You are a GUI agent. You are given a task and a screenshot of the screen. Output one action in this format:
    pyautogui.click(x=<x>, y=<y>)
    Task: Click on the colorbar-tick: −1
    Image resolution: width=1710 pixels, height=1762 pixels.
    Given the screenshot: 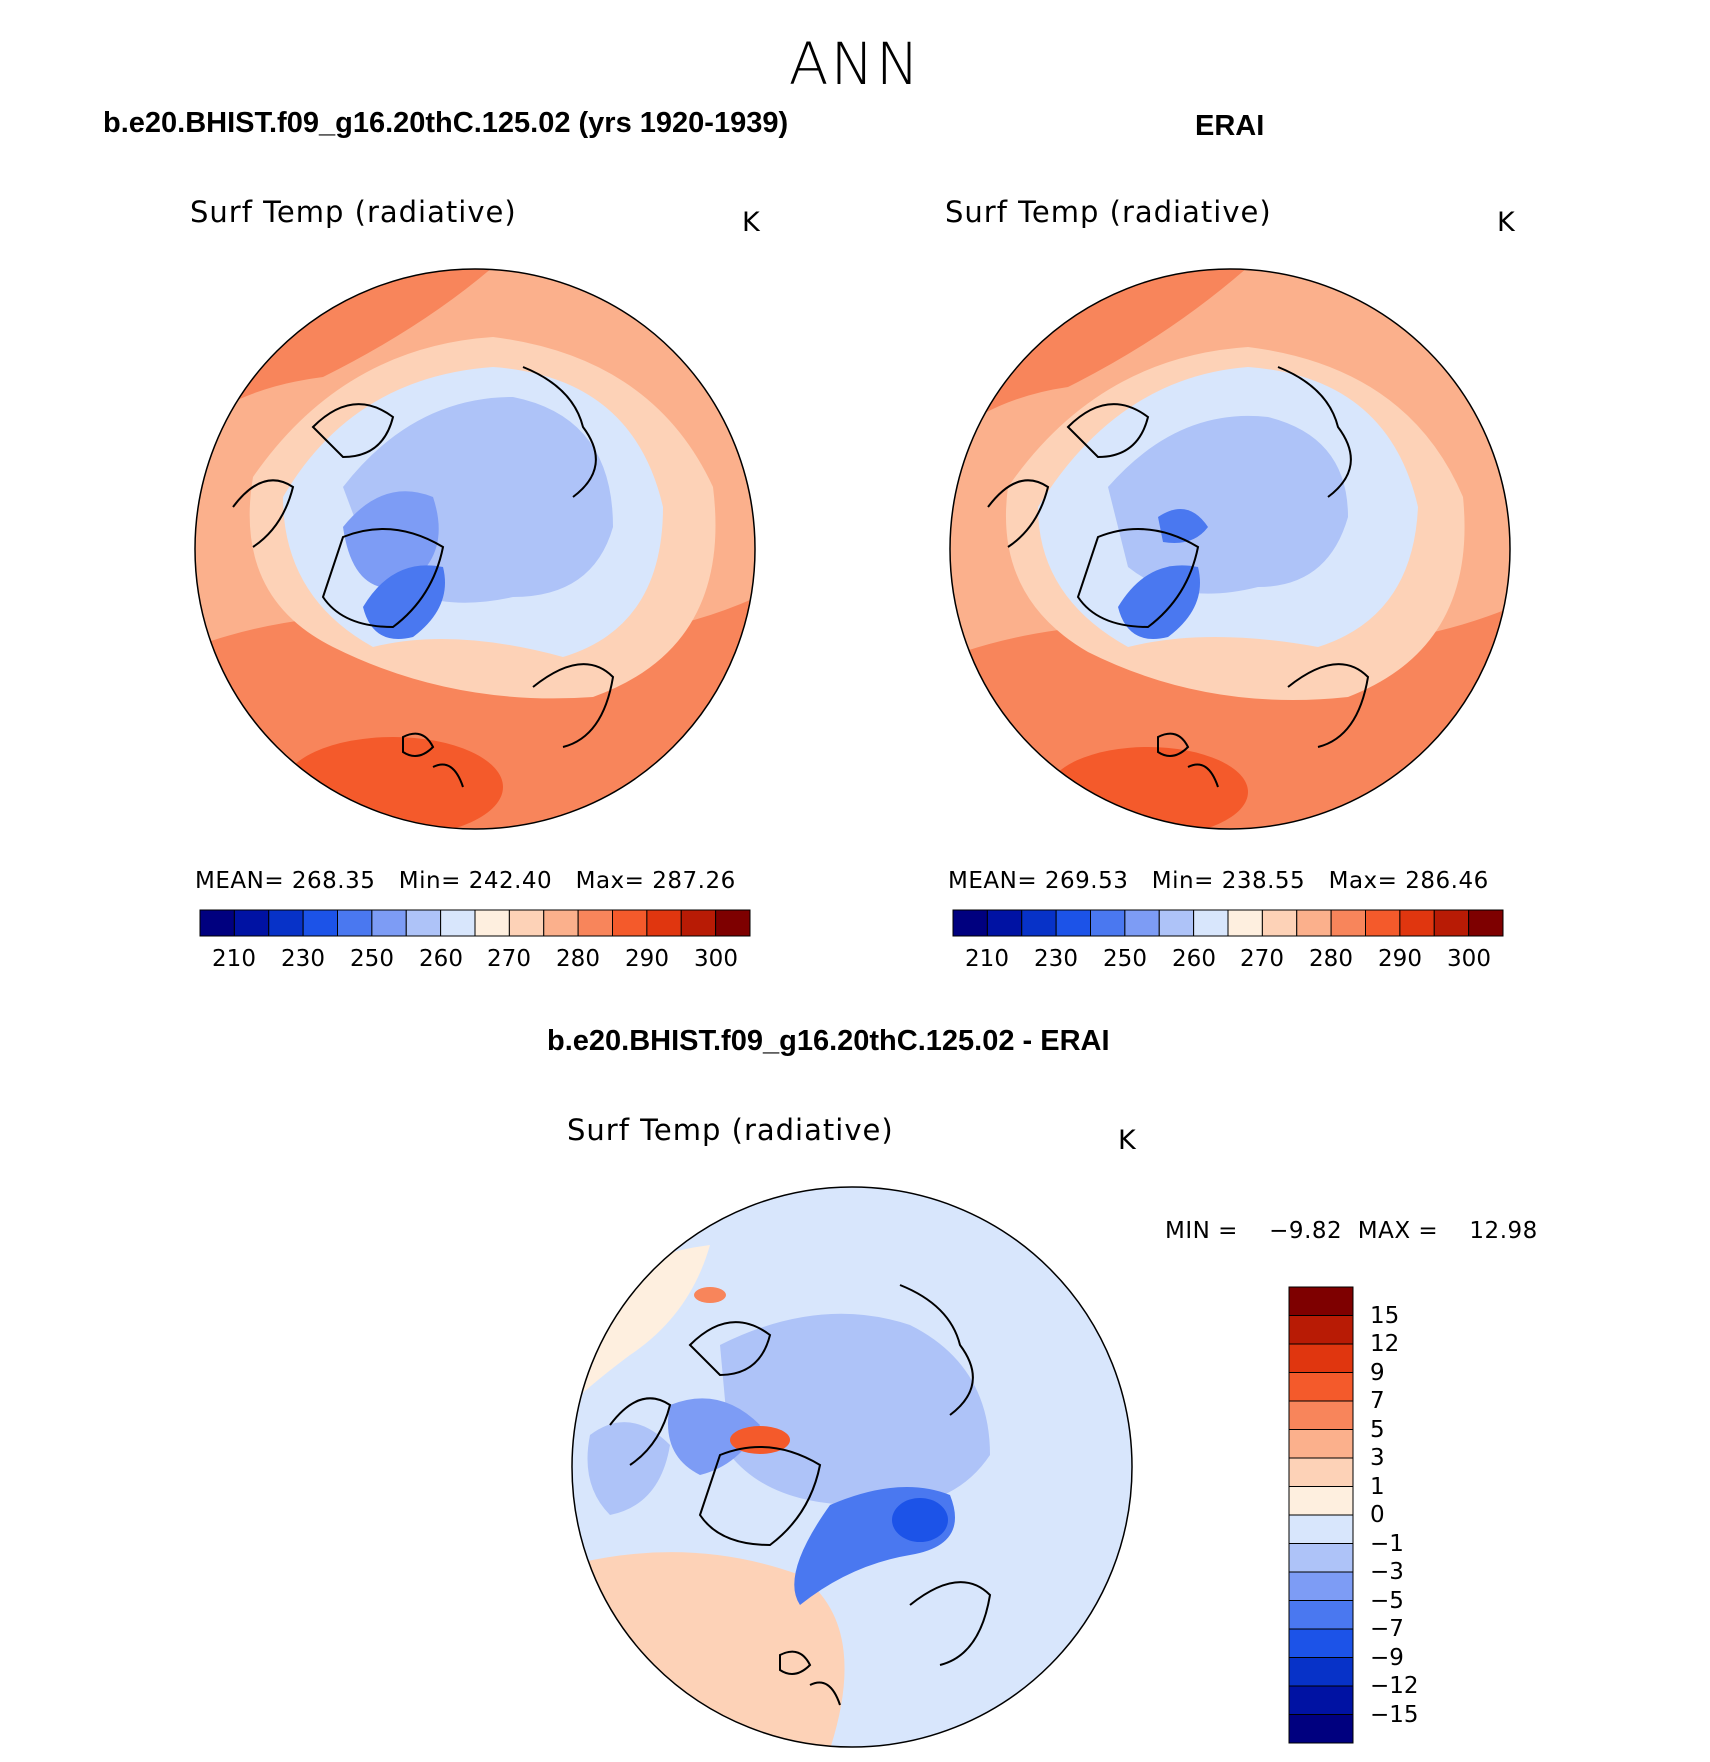 What is the action you would take?
    pyautogui.click(x=1387, y=1543)
    